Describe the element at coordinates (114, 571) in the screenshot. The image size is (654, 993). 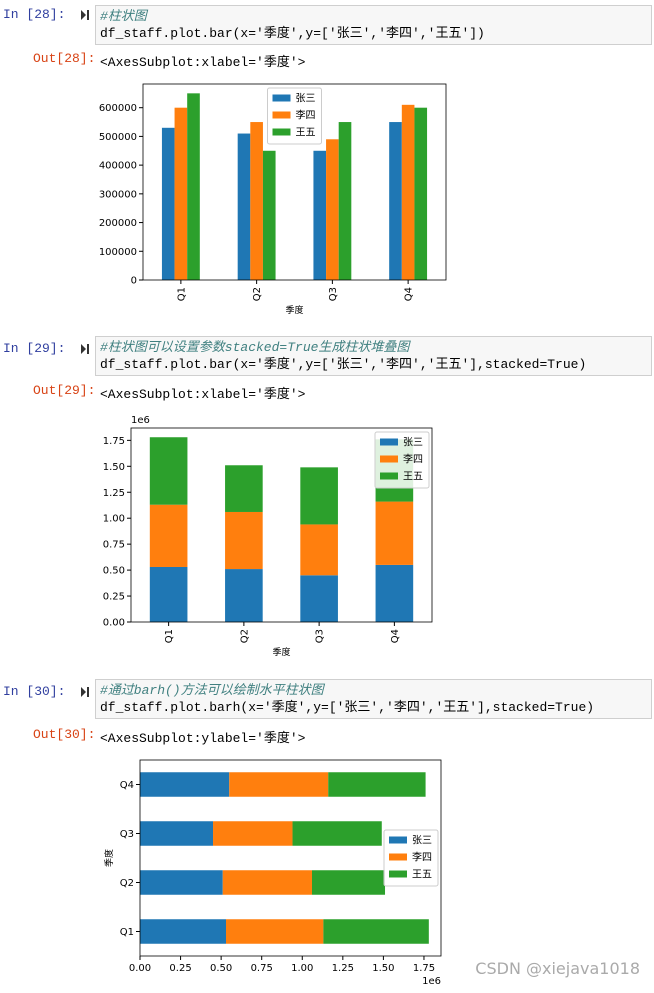
I see `y-tick-label: 0.50` at that location.